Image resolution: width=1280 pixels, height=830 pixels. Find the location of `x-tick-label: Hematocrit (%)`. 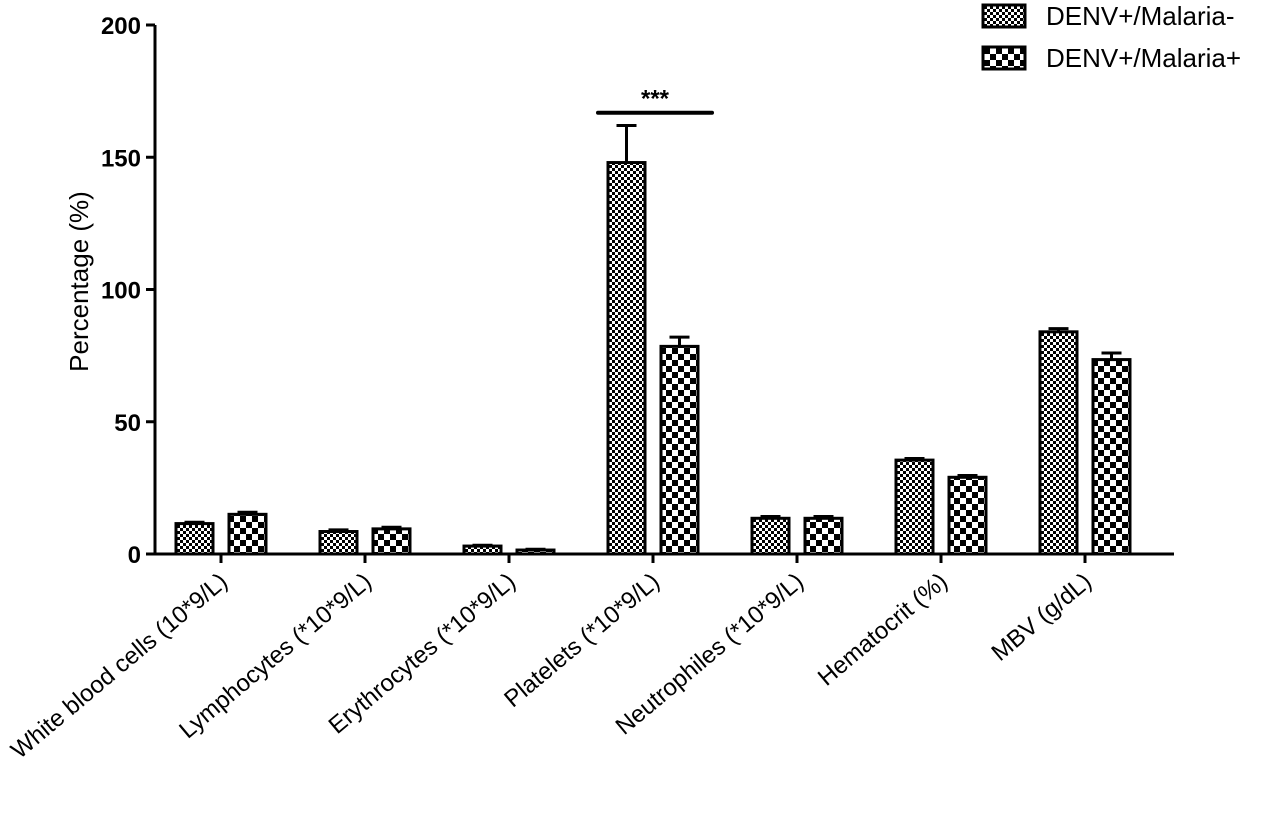

x-tick-label: Hematocrit (%) is located at coordinates (883, 630).